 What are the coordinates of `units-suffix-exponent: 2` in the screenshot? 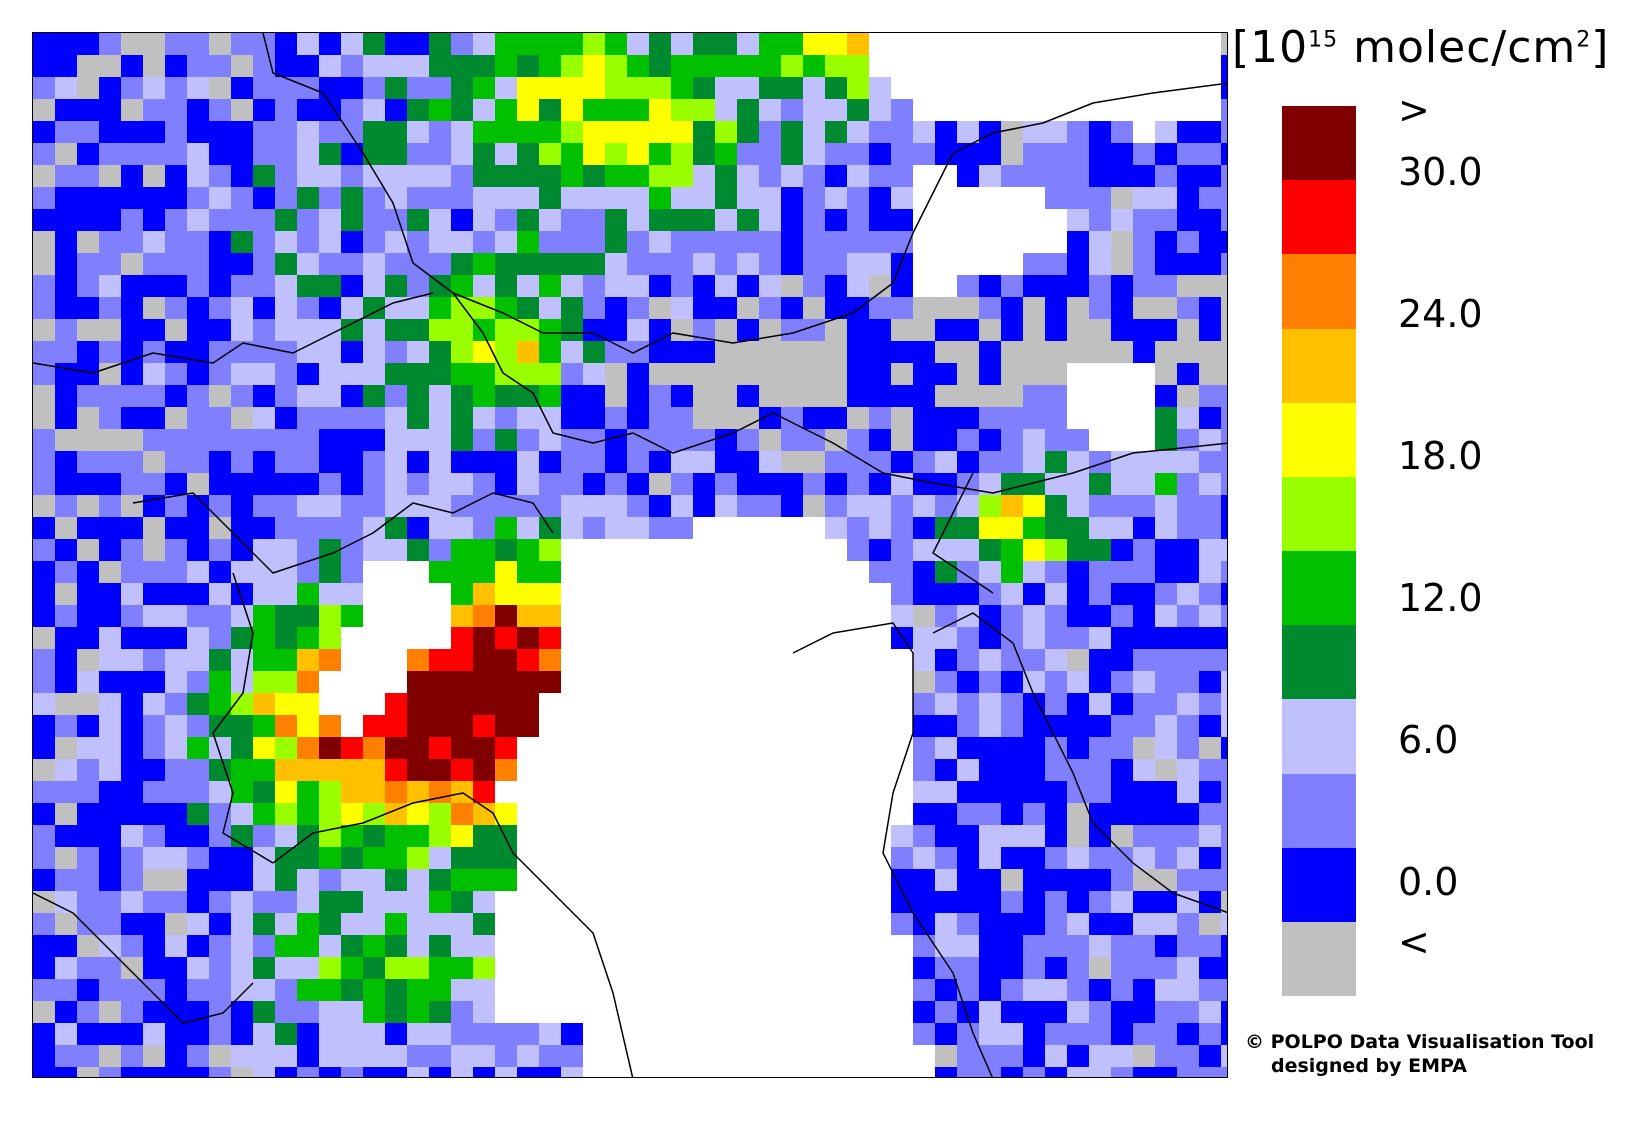 It's located at (1584, 40).